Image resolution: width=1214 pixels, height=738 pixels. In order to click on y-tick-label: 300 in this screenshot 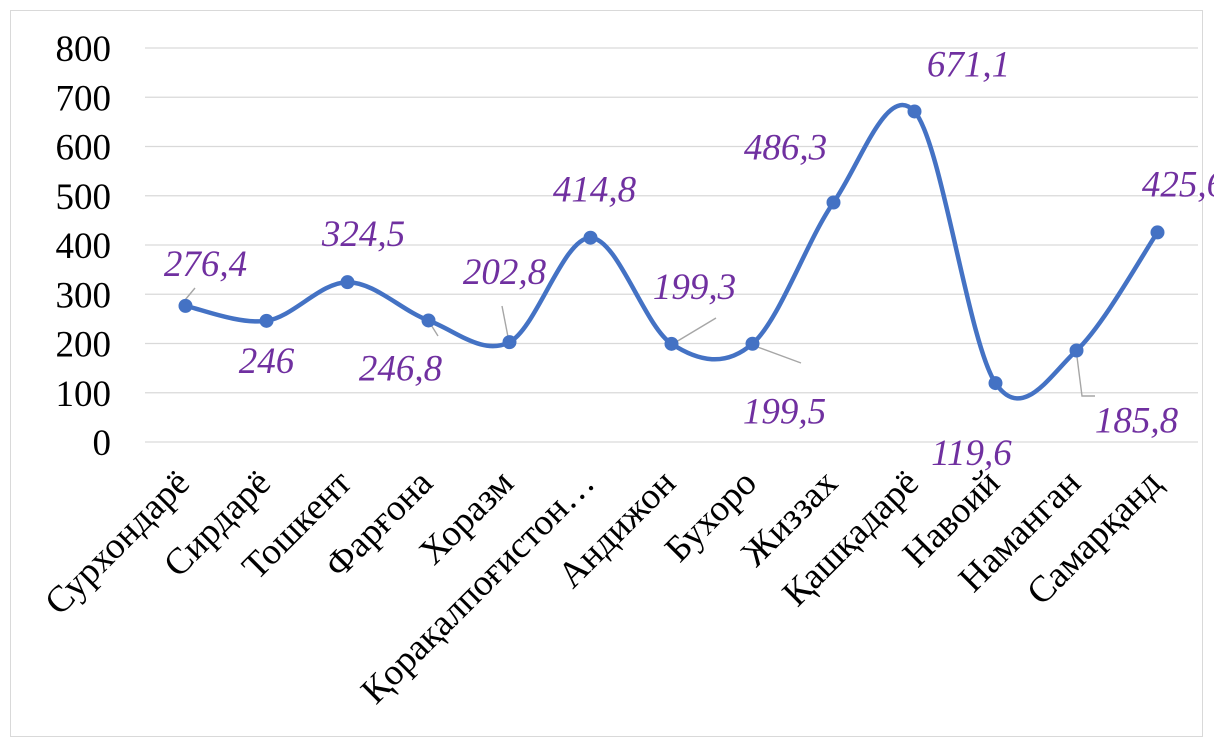, I will do `click(84, 295)`.